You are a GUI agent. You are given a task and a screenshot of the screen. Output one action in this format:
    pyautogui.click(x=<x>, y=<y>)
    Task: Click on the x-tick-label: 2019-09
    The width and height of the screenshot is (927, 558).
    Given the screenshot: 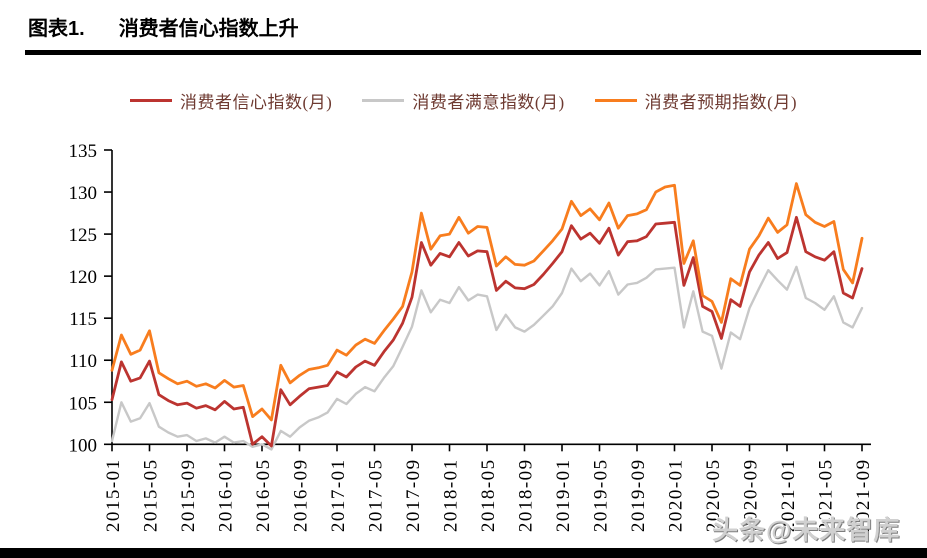 What is the action you would take?
    pyautogui.click(x=638, y=495)
    